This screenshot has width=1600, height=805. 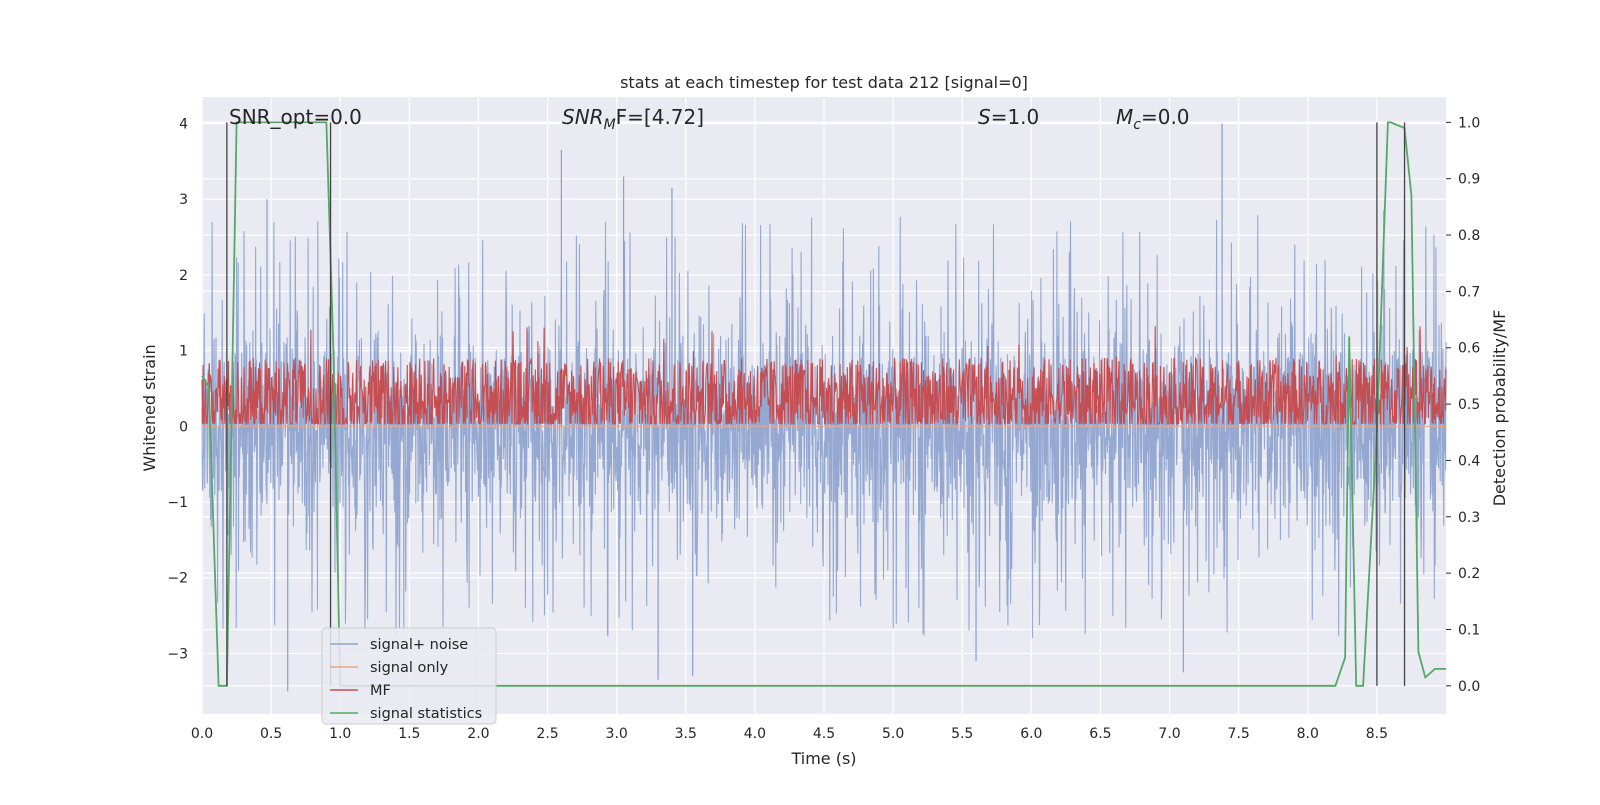 I want to click on y2-axis-label: Detection probability/MF, so click(x=1499, y=408).